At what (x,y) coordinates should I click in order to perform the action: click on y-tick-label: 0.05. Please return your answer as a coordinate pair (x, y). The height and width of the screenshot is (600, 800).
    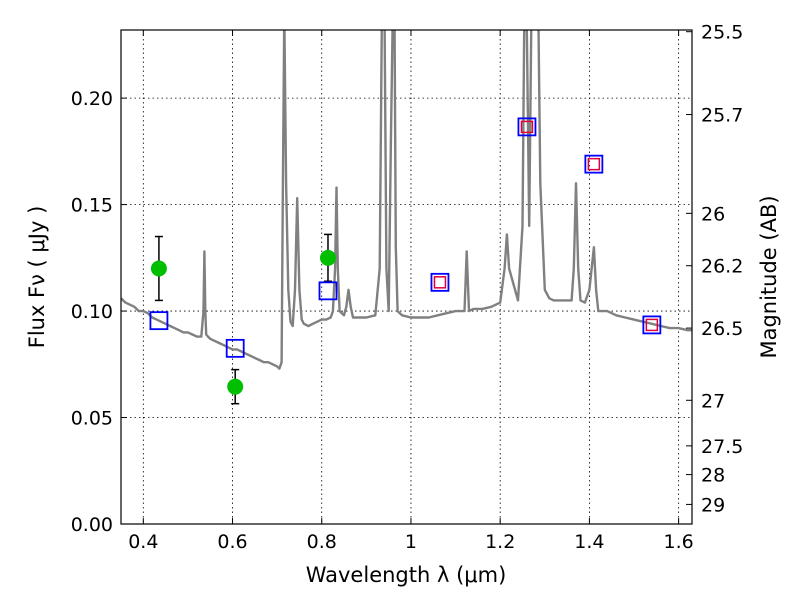
    Looking at the image, I should click on (92, 419).